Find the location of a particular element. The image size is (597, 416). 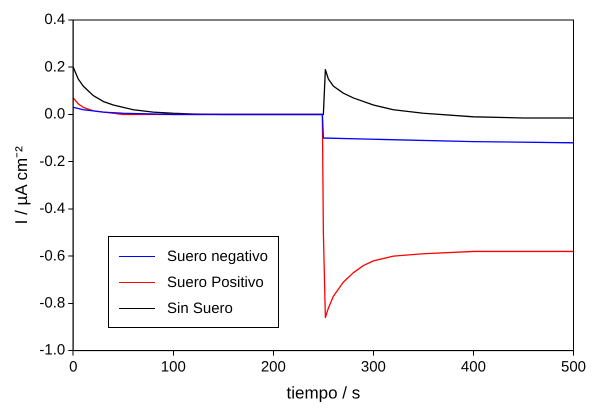

y-tick-label: -1.0 is located at coordinates (52, 350).